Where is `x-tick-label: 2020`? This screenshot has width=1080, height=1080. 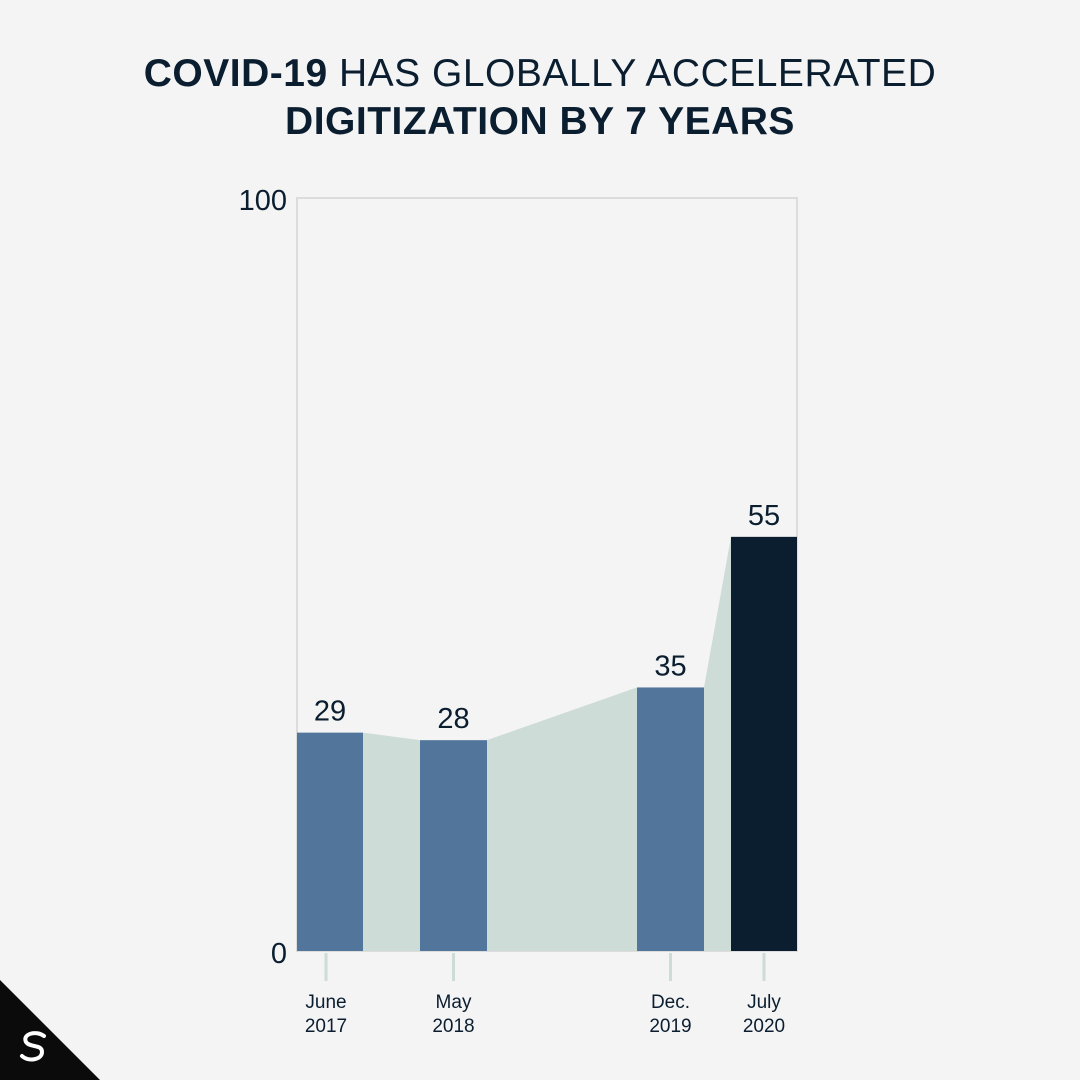 x-tick-label: 2020 is located at coordinates (764, 1026).